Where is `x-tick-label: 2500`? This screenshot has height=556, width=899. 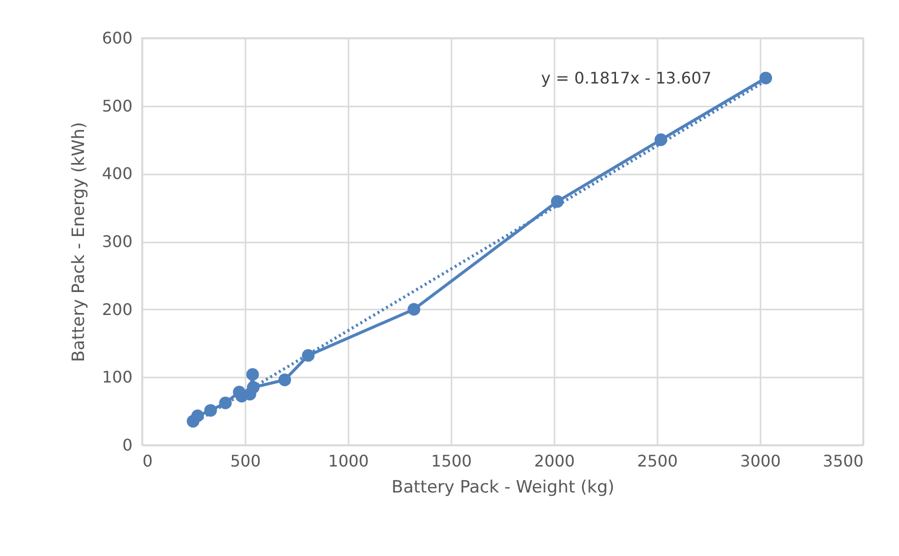 x-tick-label: 2500 is located at coordinates (657, 461).